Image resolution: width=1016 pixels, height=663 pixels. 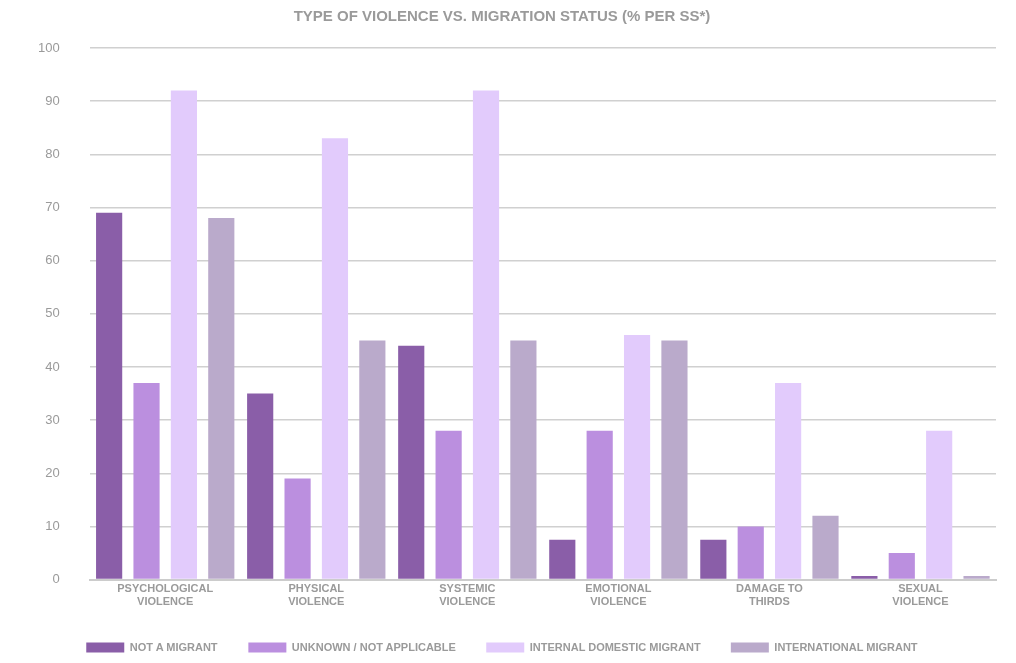 What do you see at coordinates (920, 595) in the screenshot?
I see `x-tick-label: SEXUAL VIOLENCE` at bounding box center [920, 595].